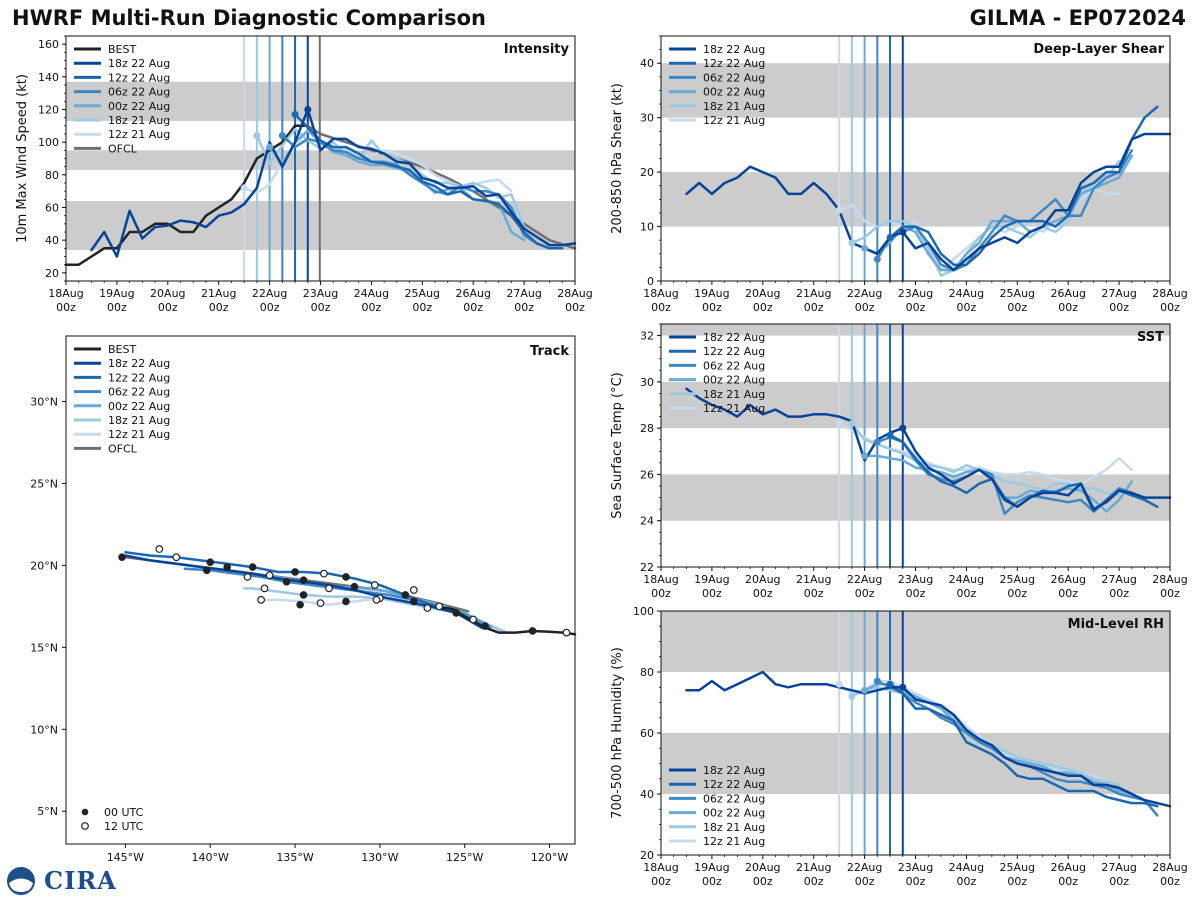 The height and width of the screenshot is (900, 1200). Describe the element at coordinates (139, 134) in the screenshot. I see `intensity-legend-label: 12z 21 Aug` at that location.